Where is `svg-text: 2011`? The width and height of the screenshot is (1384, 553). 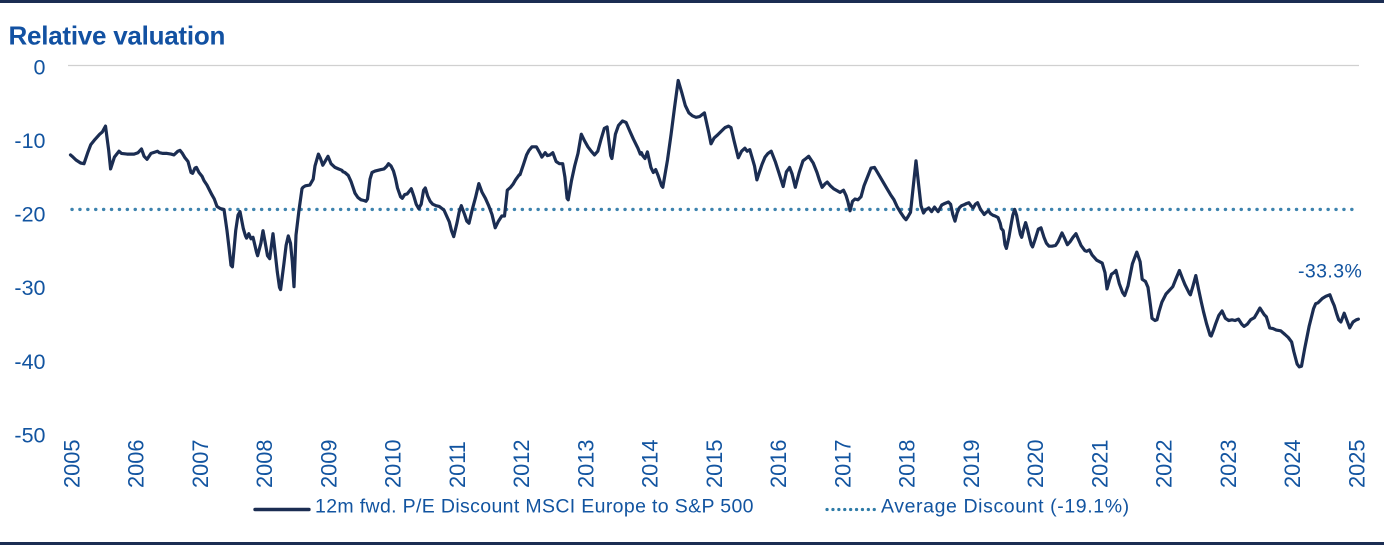 svg-text: 2011 is located at coordinates (457, 464).